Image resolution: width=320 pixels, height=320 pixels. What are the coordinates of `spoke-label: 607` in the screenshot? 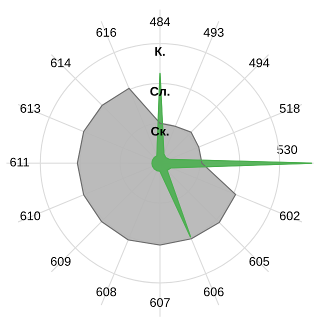 It's located at (160, 302).